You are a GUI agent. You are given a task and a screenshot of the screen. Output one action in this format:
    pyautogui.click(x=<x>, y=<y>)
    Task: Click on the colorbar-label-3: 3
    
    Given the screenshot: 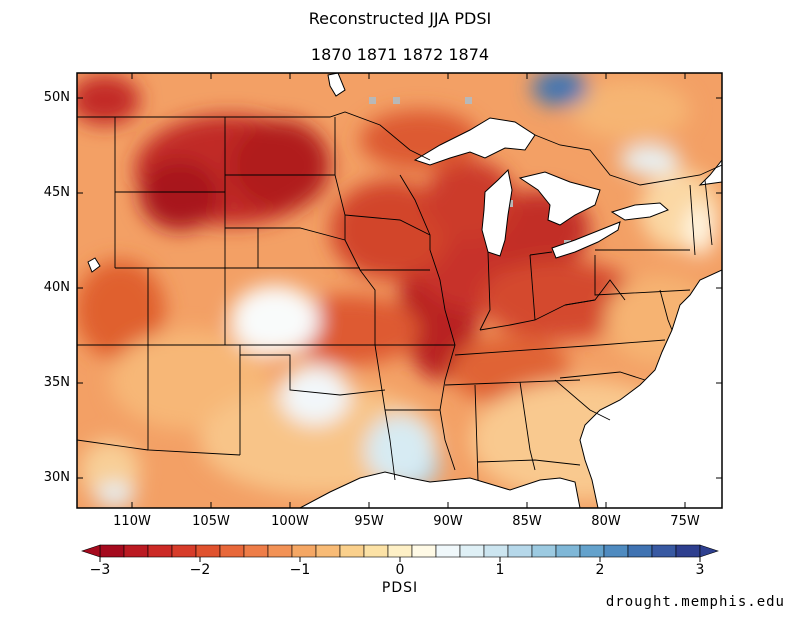 What is the action you would take?
    pyautogui.click(x=700, y=570)
    